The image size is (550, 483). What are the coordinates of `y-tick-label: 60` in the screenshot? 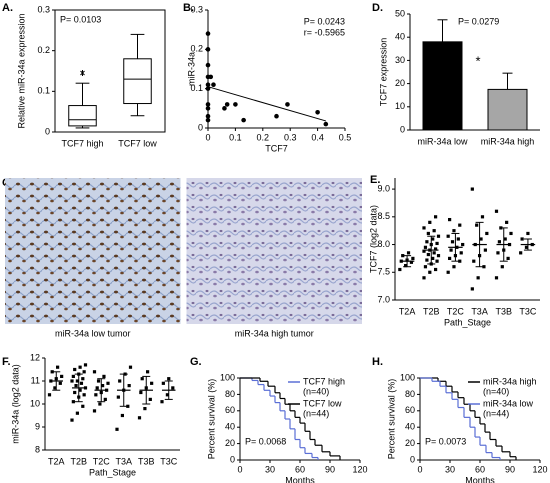 It's located at (230, 410).